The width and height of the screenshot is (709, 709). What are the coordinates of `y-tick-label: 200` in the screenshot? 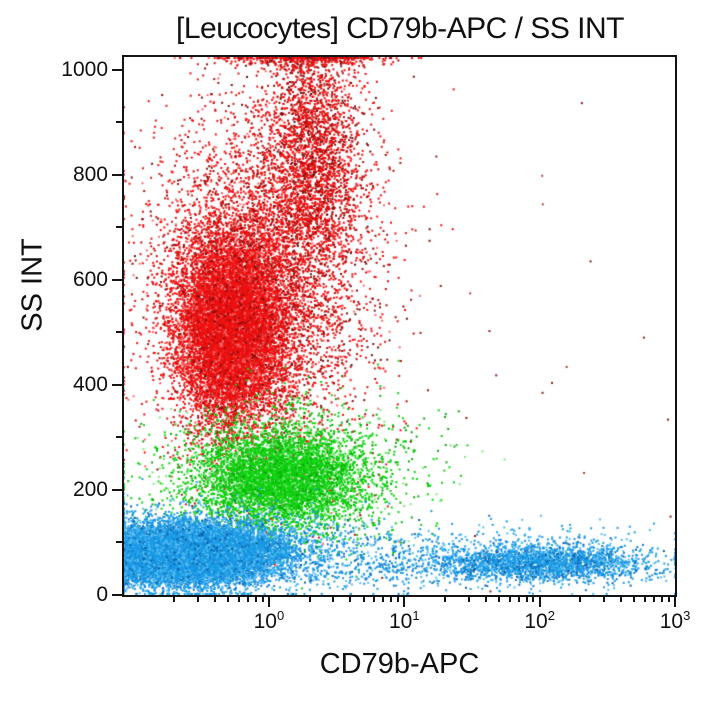 It's located at (90, 489).